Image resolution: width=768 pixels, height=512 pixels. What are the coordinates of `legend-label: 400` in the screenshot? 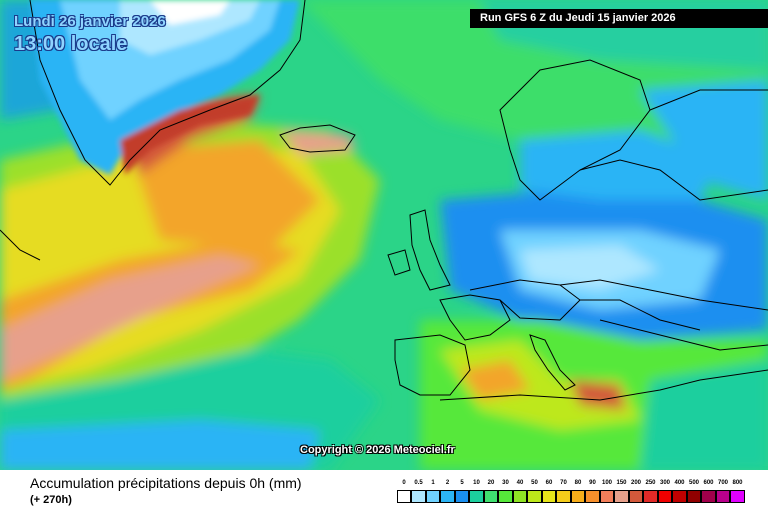 It's located at (679, 483).